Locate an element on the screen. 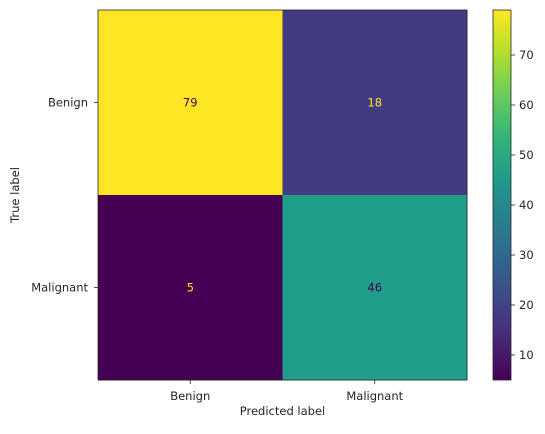 Image resolution: width=545 pixels, height=434 pixels. cell-value-label: 79 is located at coordinates (190, 103).